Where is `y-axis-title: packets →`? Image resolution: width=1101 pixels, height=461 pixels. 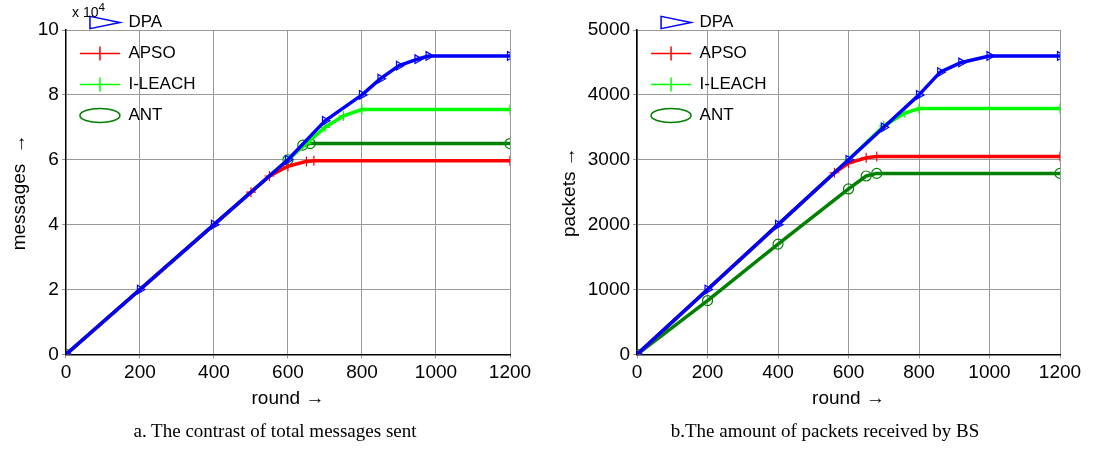
y-axis-title: packets → is located at coordinates (568, 192).